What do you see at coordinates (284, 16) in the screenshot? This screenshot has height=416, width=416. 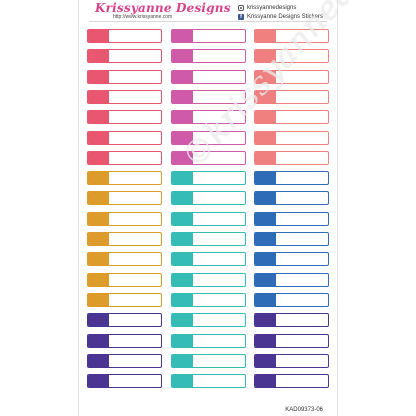 I see `facebook-page: Krissyanne Designs Stickers` at bounding box center [284, 16].